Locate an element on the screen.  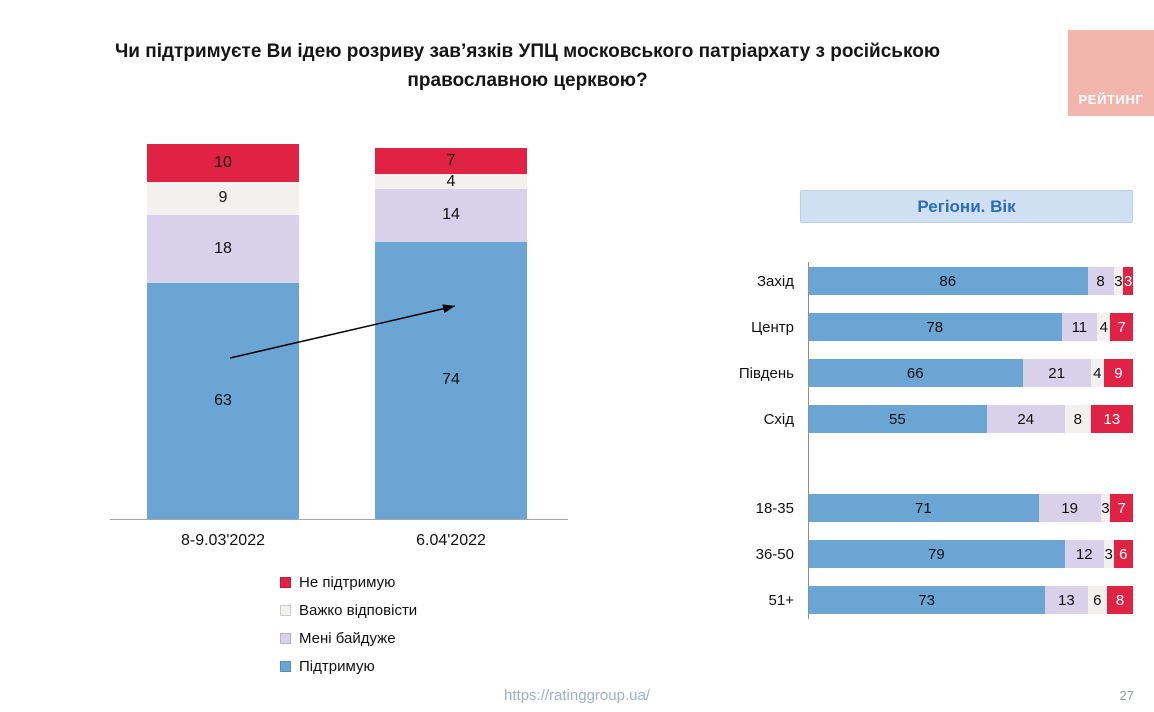
segment-indifferent: 19 is located at coordinates (1069, 508).